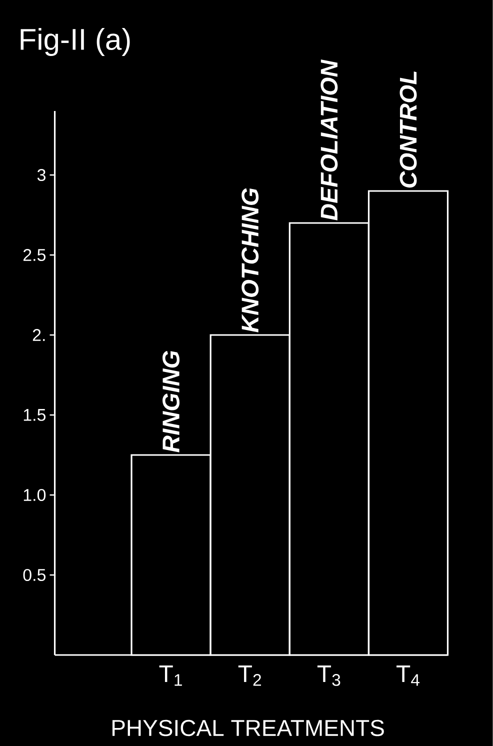 Image resolution: width=493 pixels, height=746 pixels. Describe the element at coordinates (75, 42) in the screenshot. I see `chart-title: Fig-II (a)` at that location.